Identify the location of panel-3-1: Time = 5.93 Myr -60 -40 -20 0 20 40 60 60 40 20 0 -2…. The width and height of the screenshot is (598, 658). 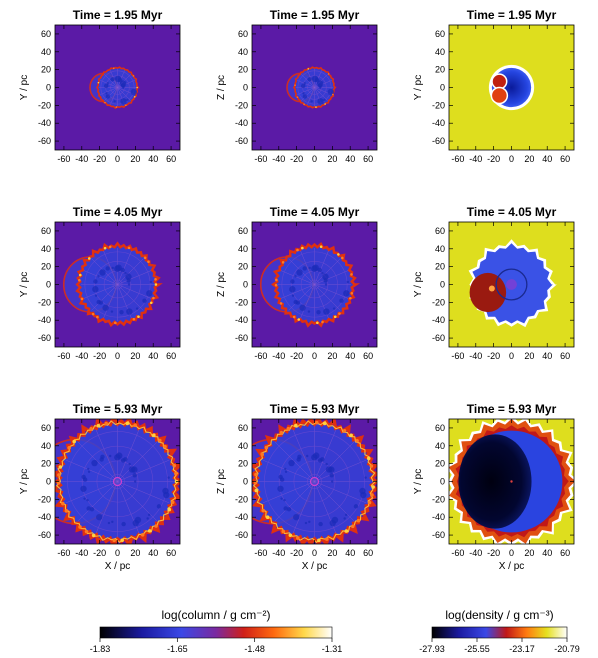
(100, 487).